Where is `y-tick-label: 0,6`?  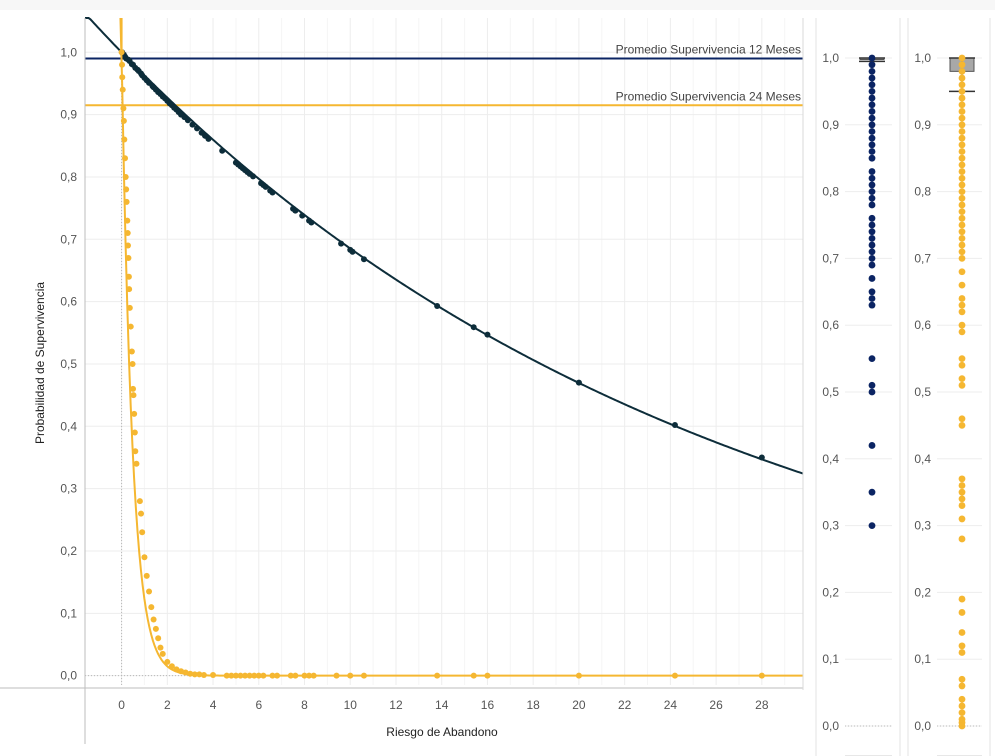 y-tick-label: 0,6 is located at coordinates (68, 302).